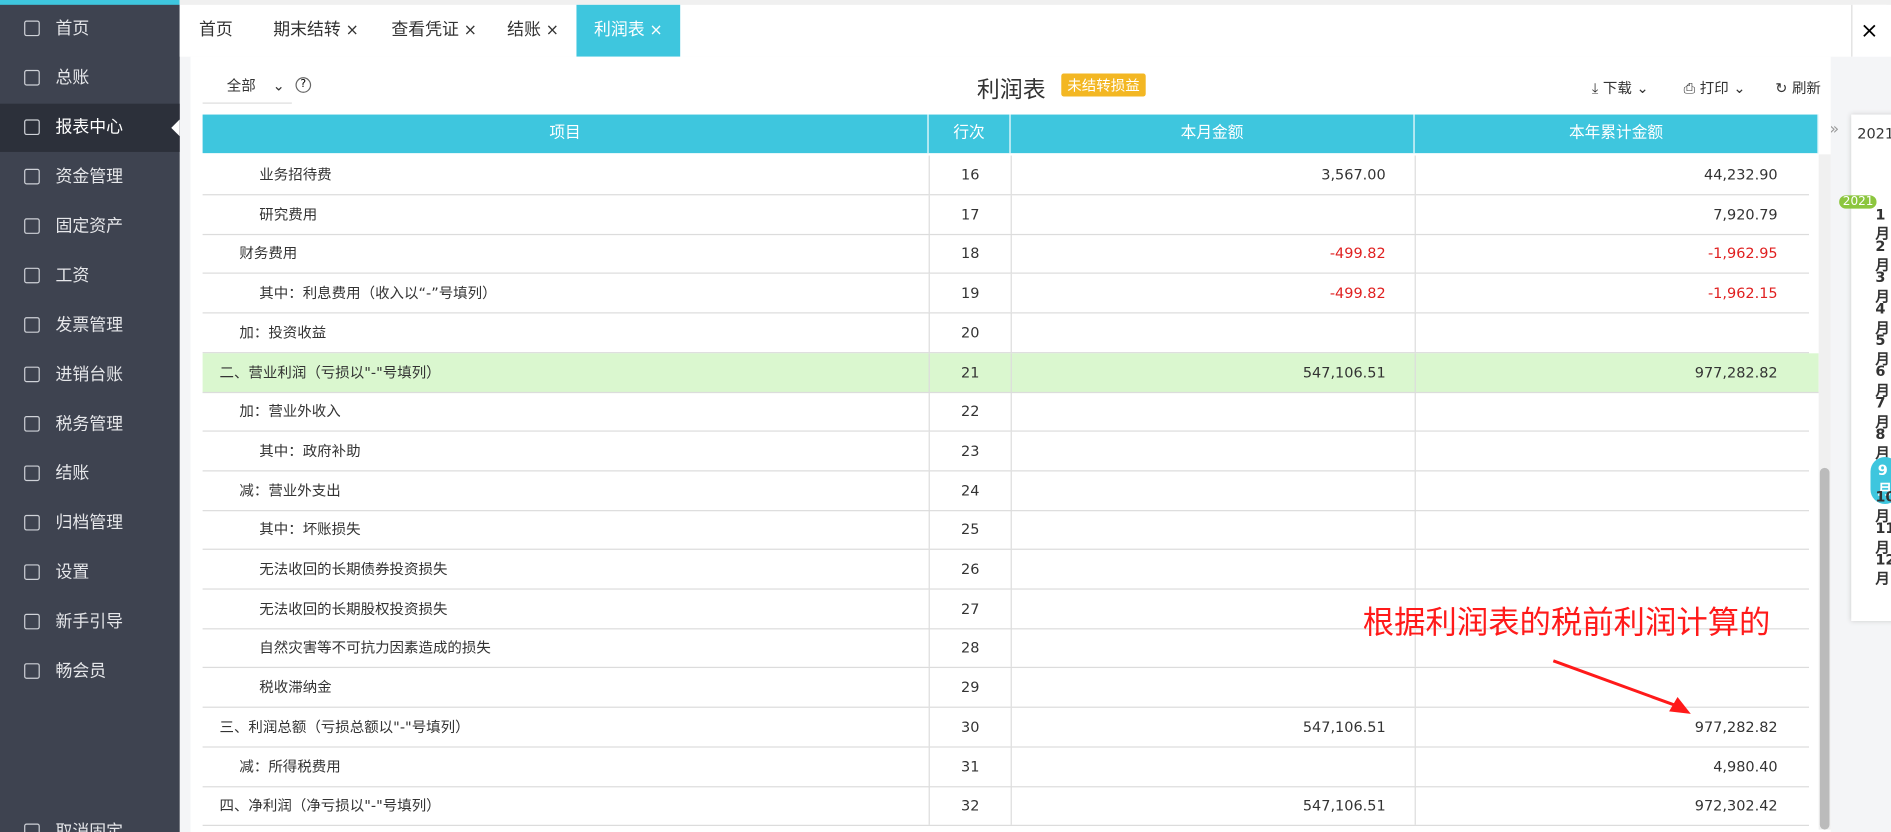 This screenshot has height=832, width=1891. I want to click on table-row: 其中：坏账损失 25, so click(1005, 530).